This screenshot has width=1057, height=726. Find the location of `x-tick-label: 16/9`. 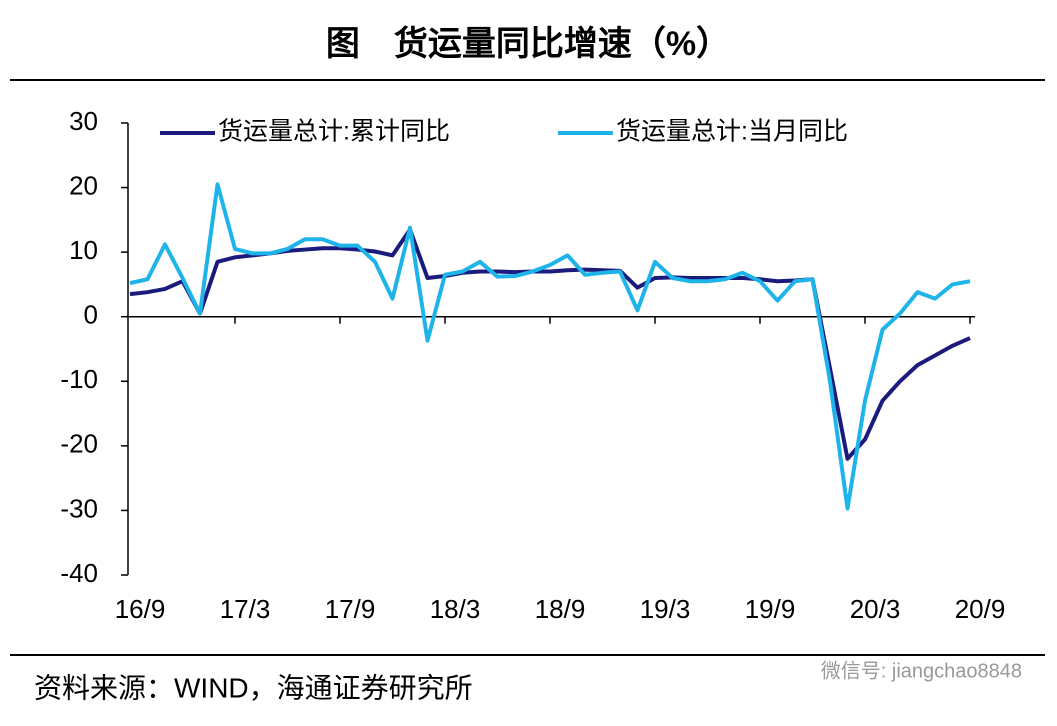

x-tick-label: 16/9 is located at coordinates (140, 609).